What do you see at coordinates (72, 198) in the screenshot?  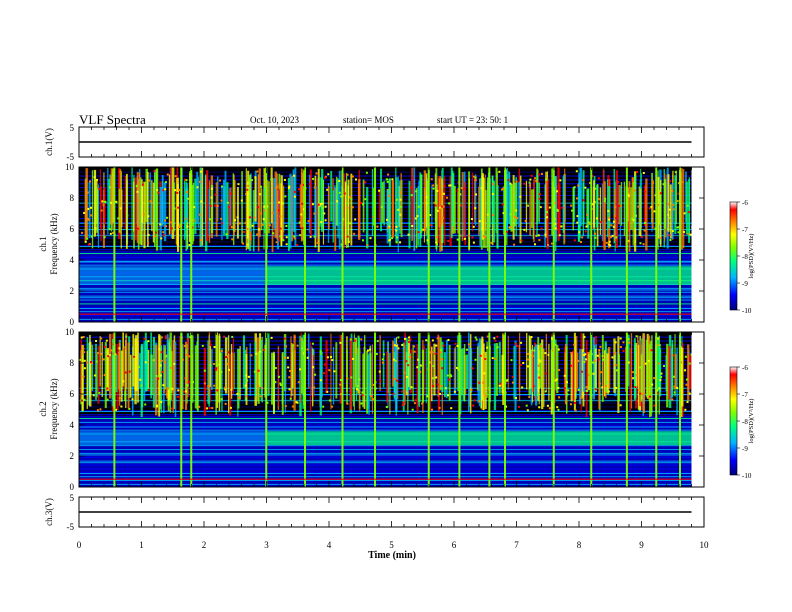 I see `y-tick-label: 8` at bounding box center [72, 198].